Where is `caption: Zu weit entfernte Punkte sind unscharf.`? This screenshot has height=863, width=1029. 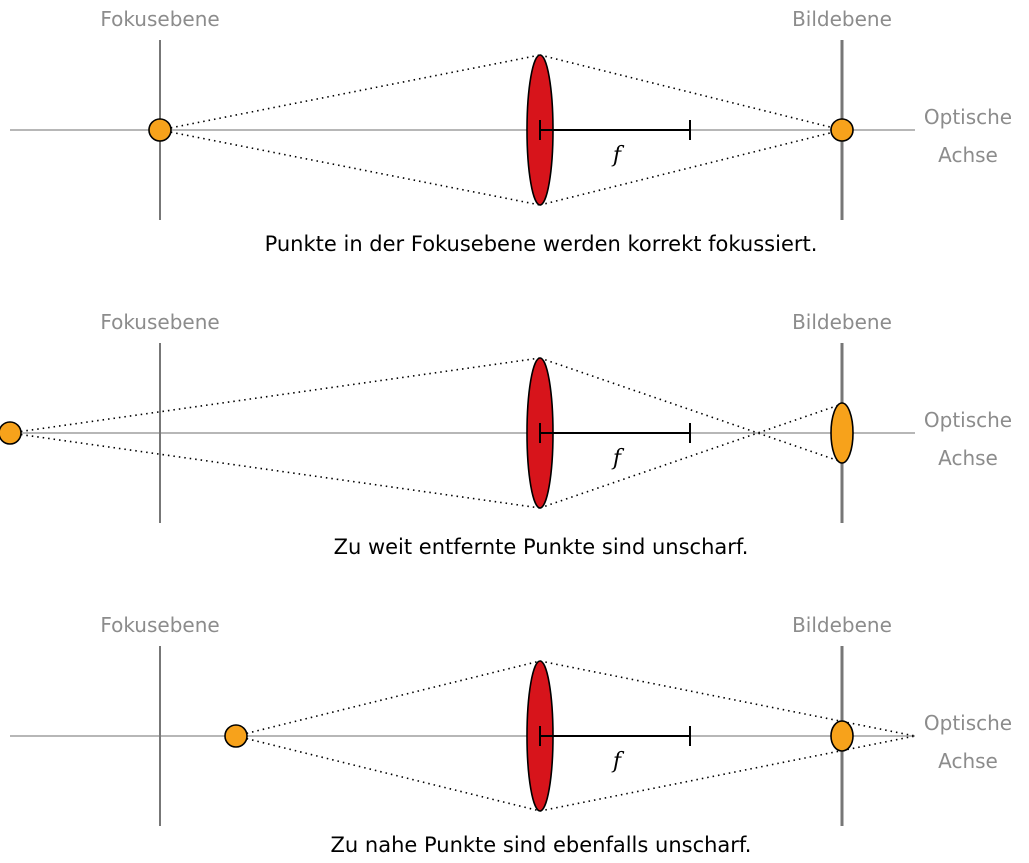 caption: Zu weit entfernte Punkte sind unscharf. is located at coordinates (541, 547).